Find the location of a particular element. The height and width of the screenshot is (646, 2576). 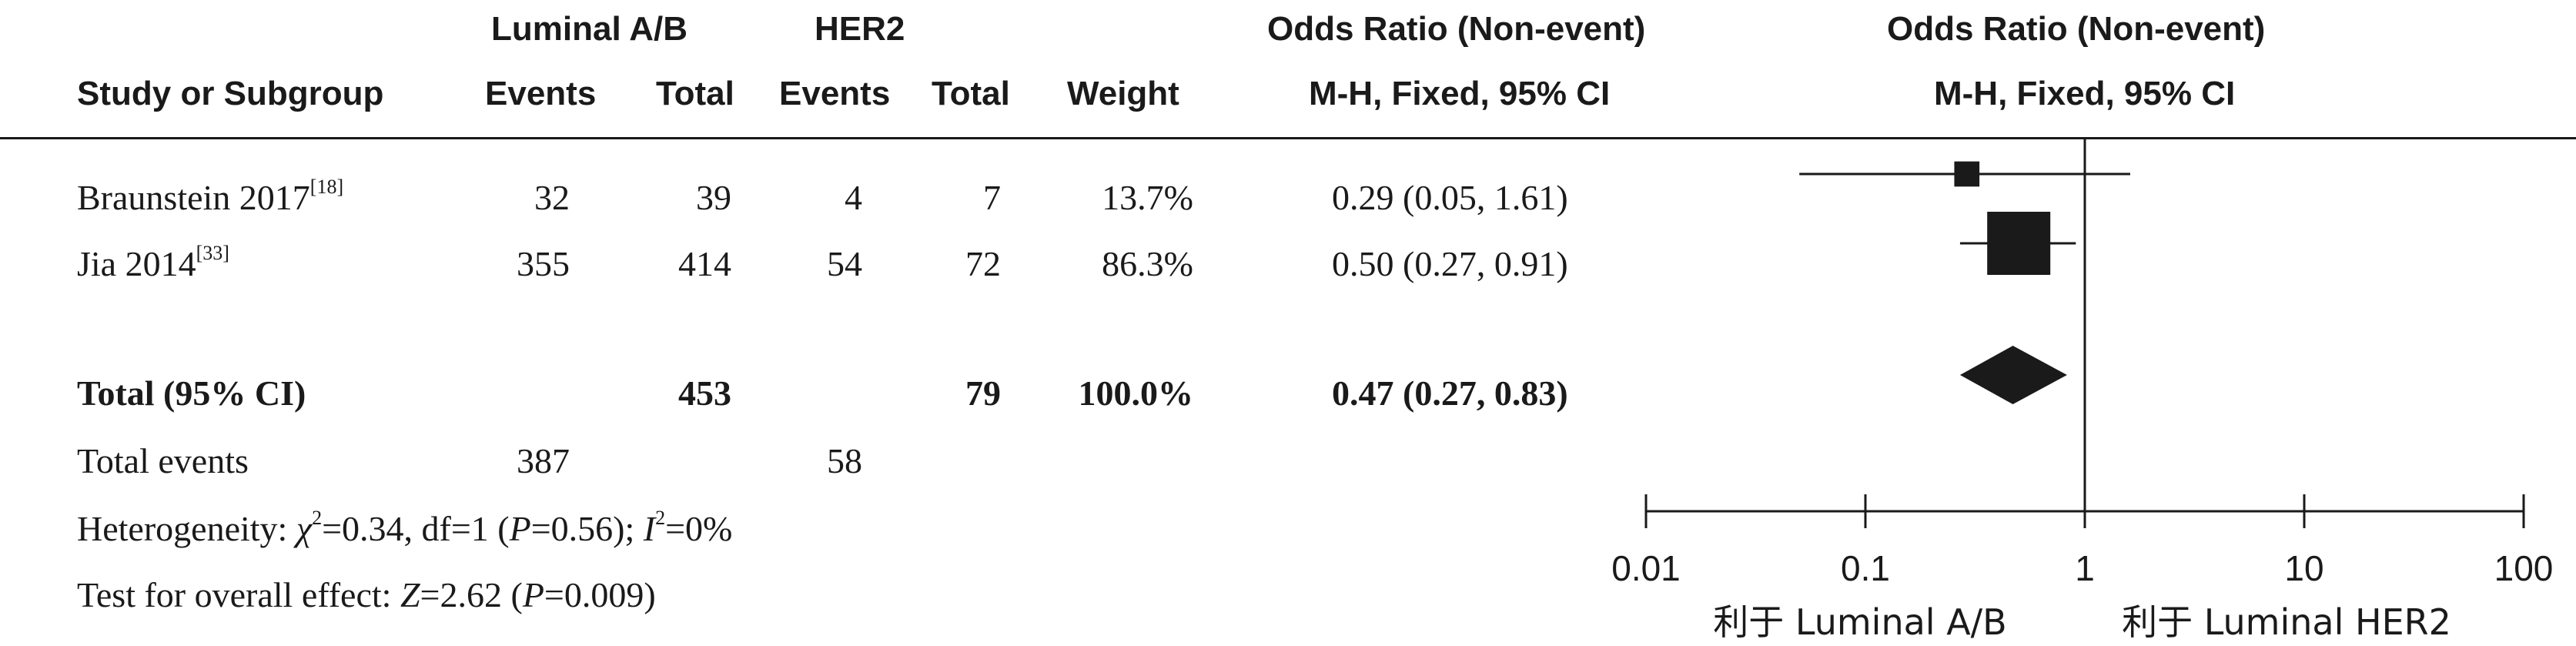

group1-header: Luminal A/B is located at coordinates (590, 29).